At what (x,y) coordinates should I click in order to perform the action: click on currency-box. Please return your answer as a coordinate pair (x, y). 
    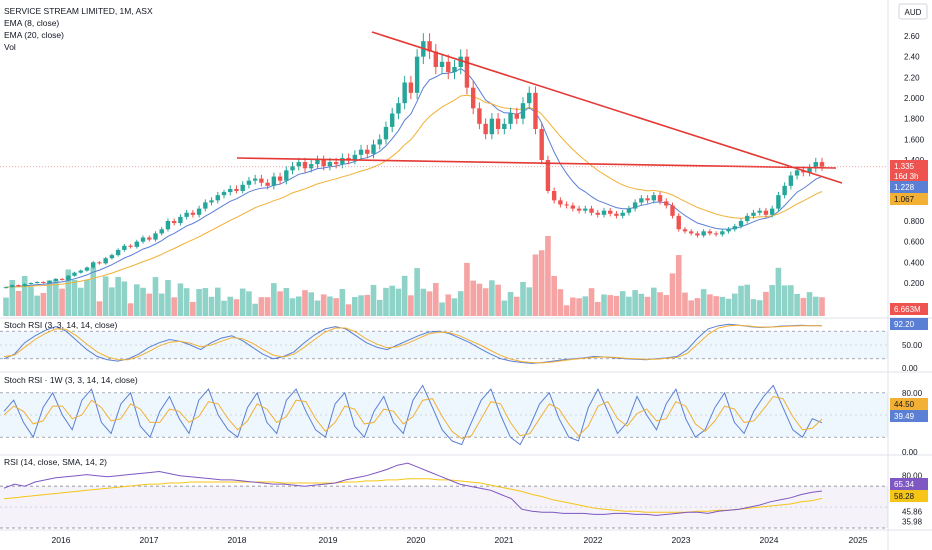
    Looking at the image, I should click on (913, 11).